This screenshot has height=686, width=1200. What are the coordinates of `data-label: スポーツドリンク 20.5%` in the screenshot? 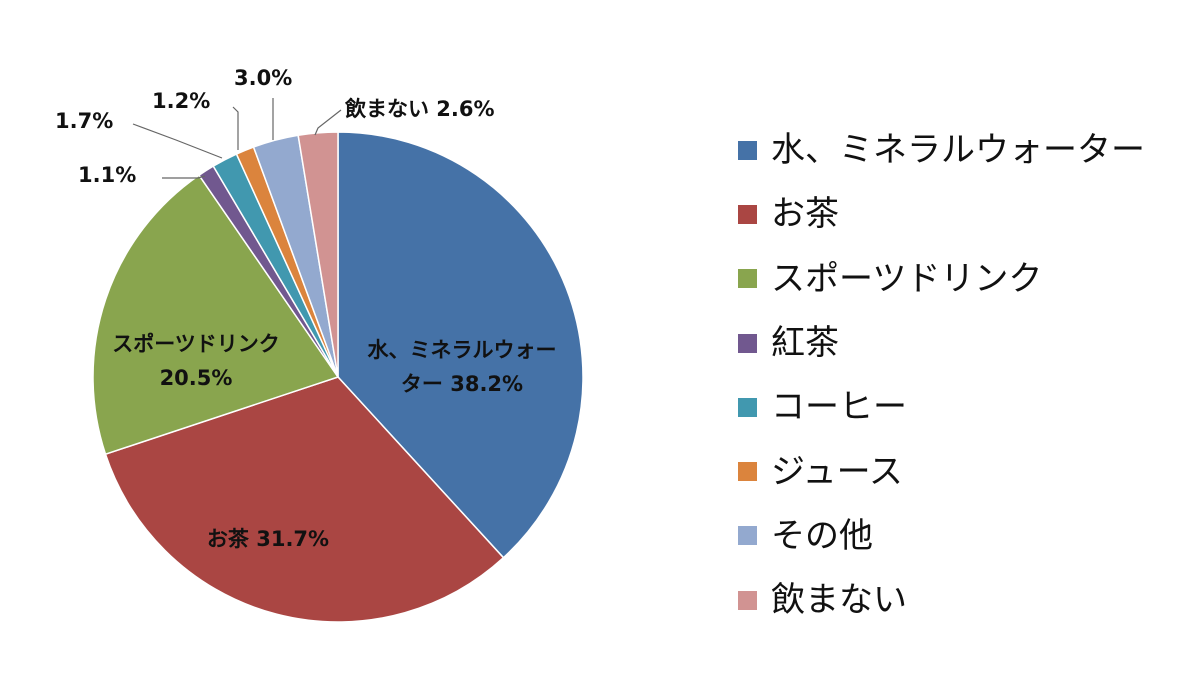 It's located at (196, 361).